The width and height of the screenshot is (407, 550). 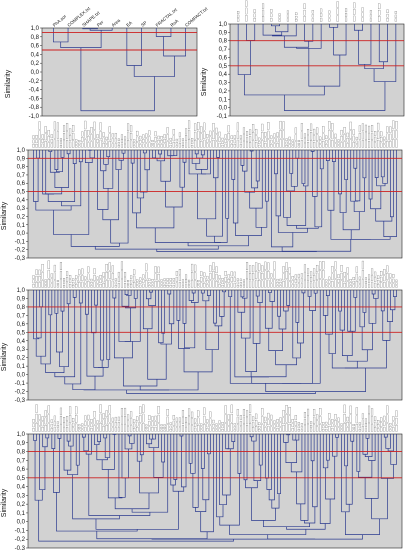 I want to click on y-tick-label: 0,1, so click(x=21, y=514).